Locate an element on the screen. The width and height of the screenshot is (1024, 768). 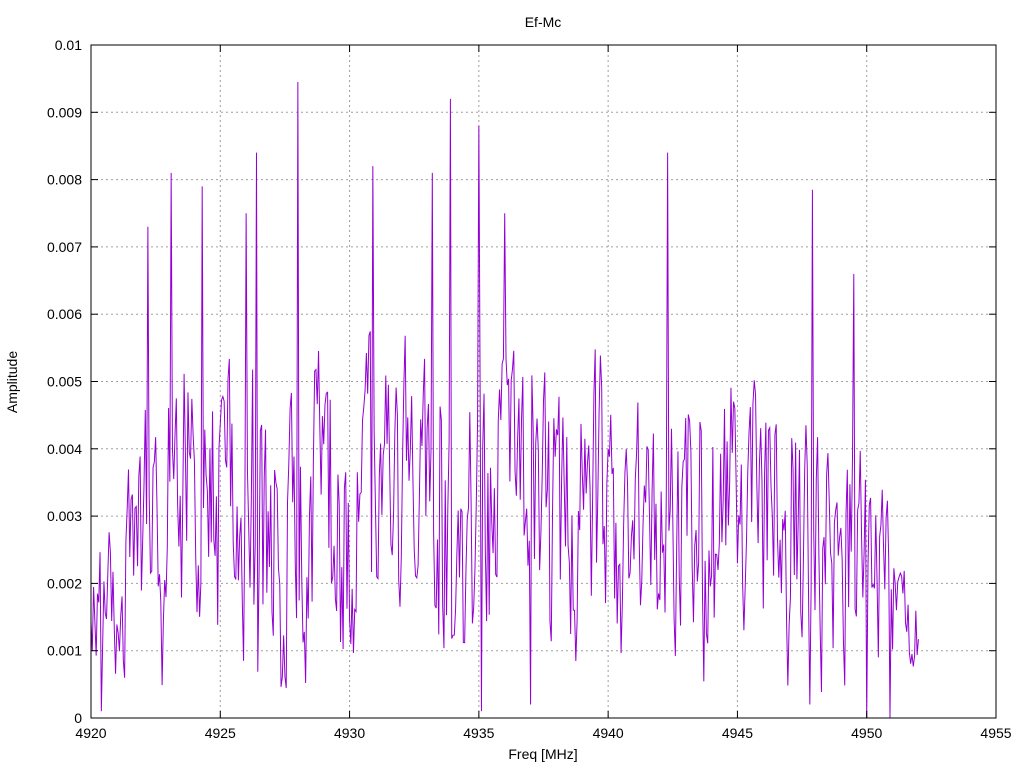
x-tick-label: 4930 is located at coordinates (349, 733).